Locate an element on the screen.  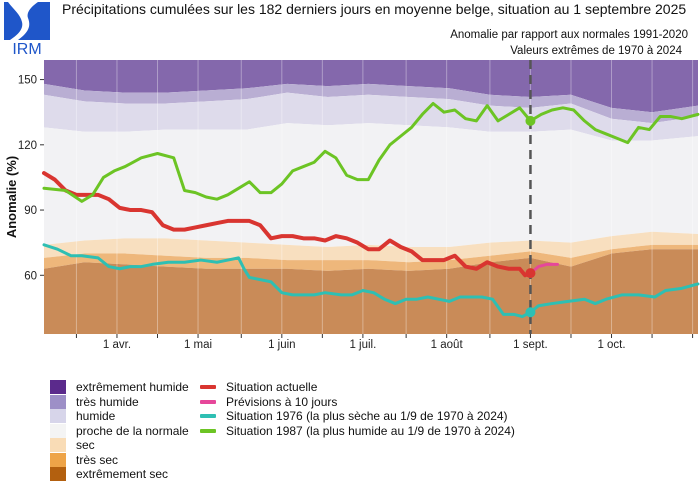
legend-item-band: extrêmement humide is located at coordinates (119, 387).